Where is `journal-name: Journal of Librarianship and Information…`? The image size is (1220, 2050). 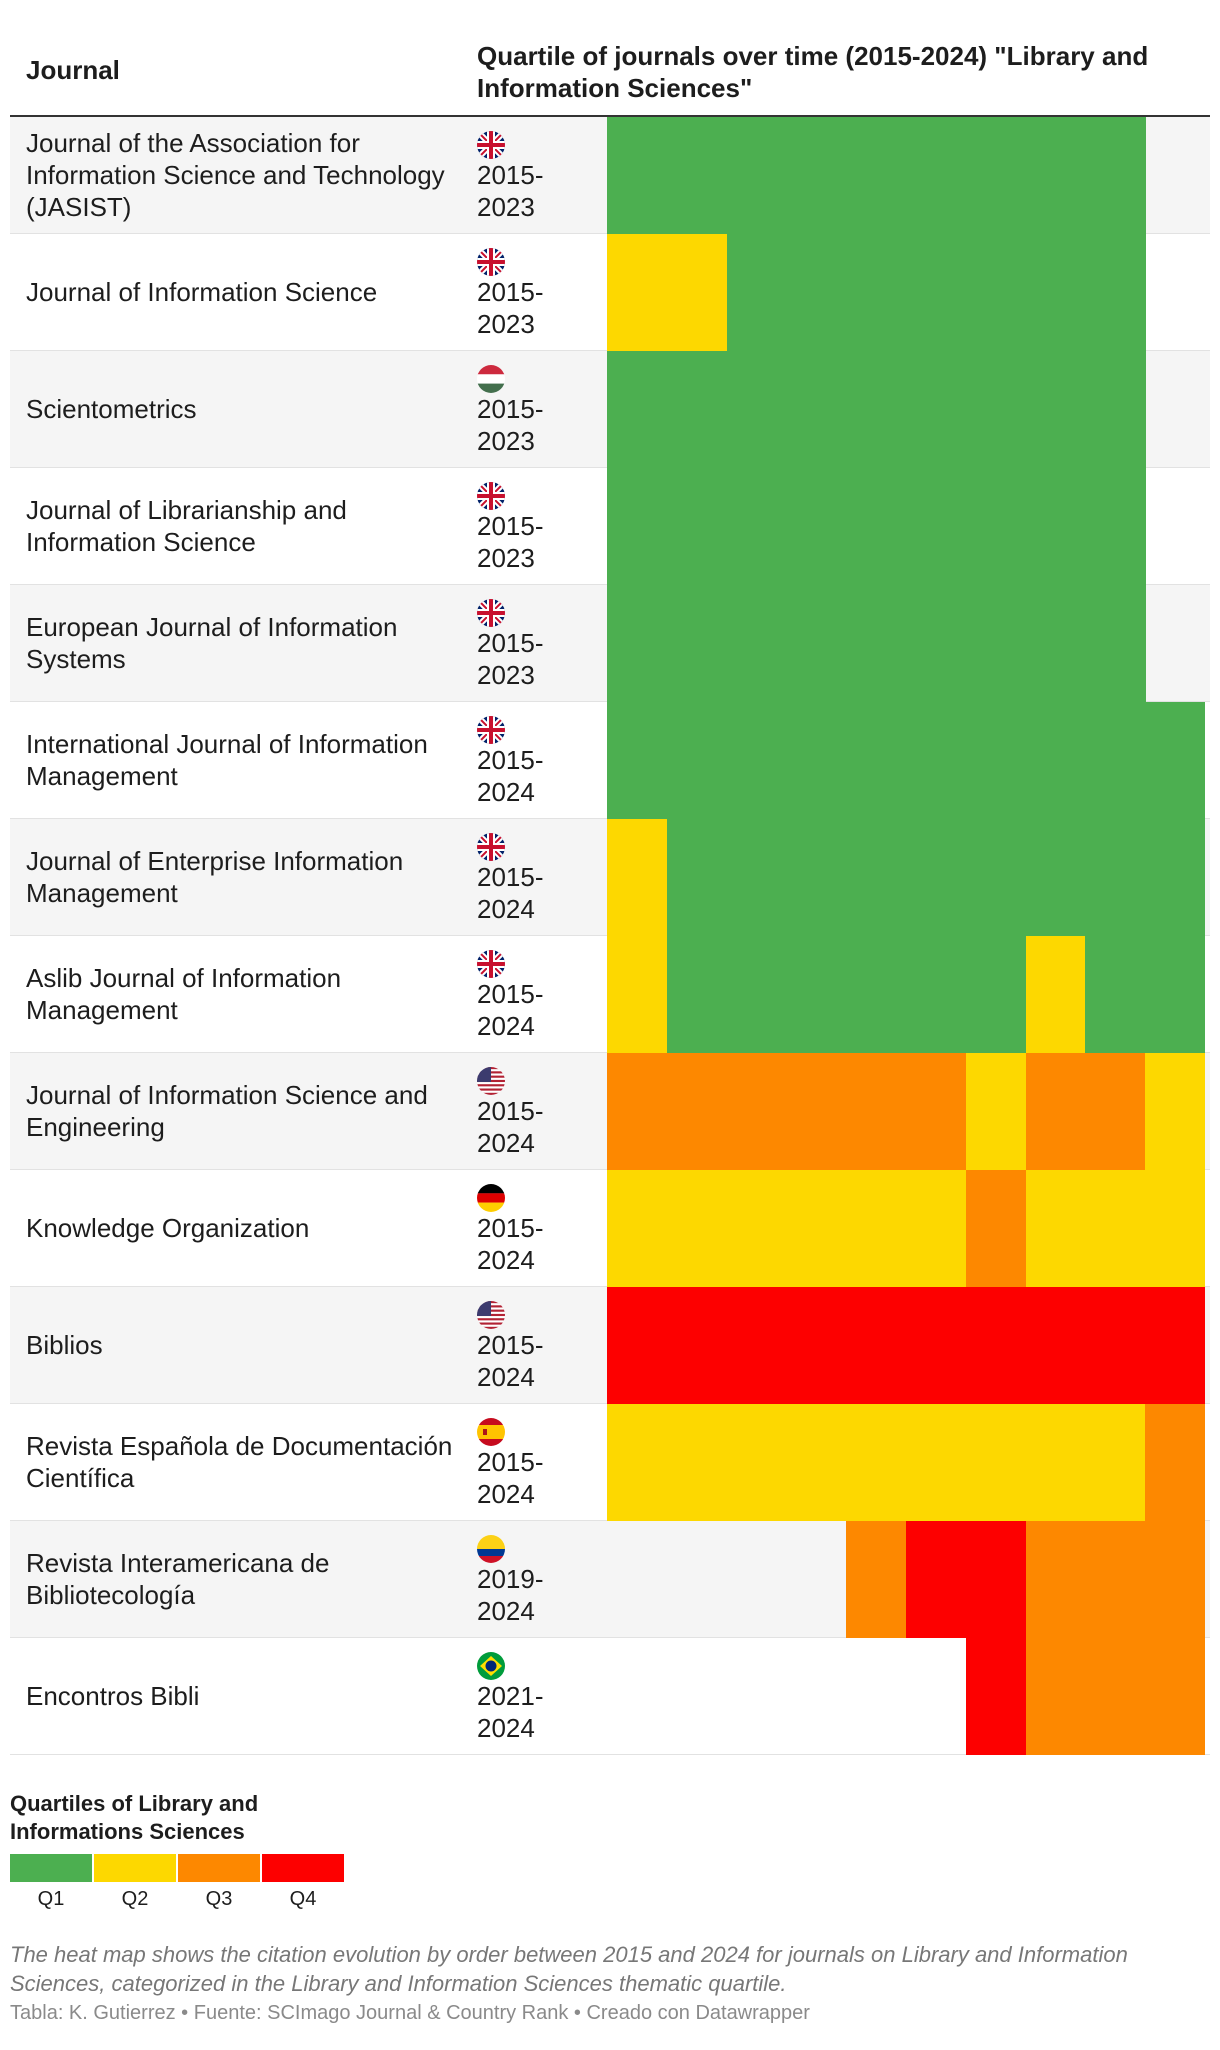 journal-name: Journal of Librarianship and Information… is located at coordinates (186, 526).